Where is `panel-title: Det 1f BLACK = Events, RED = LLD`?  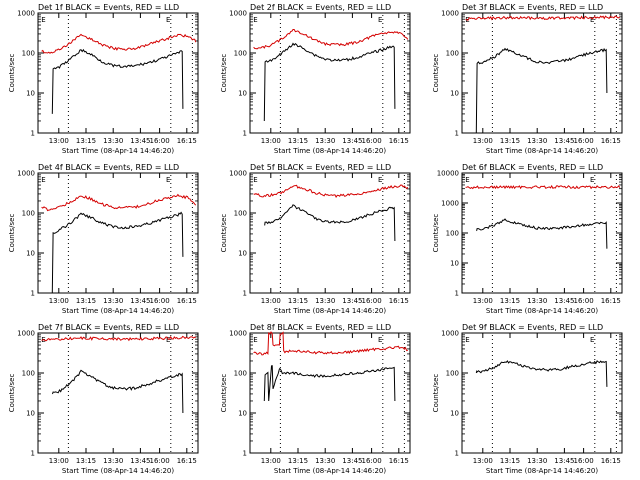 panel-title: Det 1f BLACK = Events, RED = LLD is located at coordinates (108, 7).